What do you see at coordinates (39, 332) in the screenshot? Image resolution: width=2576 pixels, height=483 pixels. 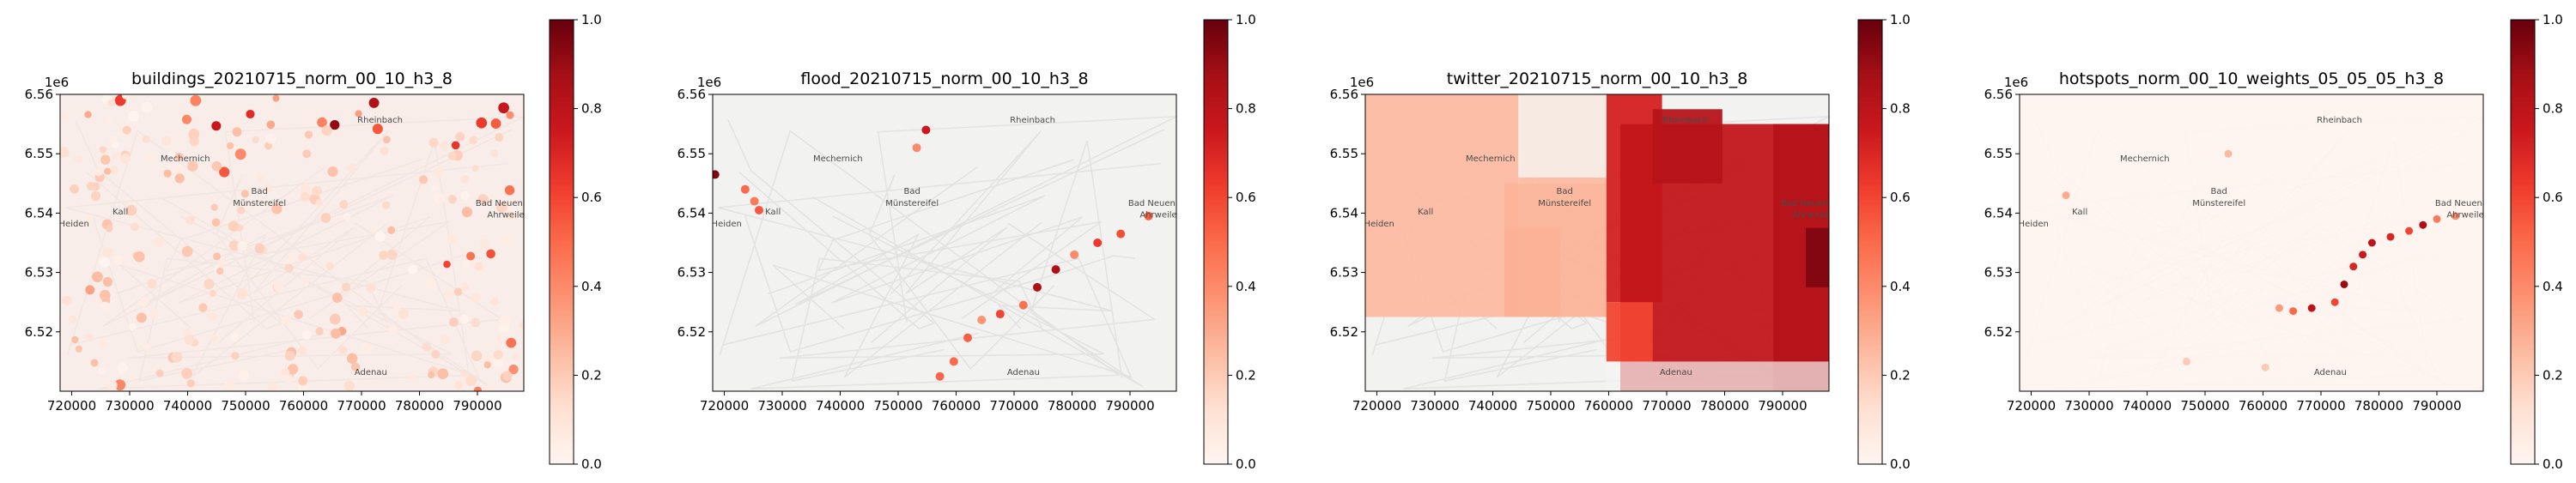 I see `y-tick-label: 6.52` at bounding box center [39, 332].